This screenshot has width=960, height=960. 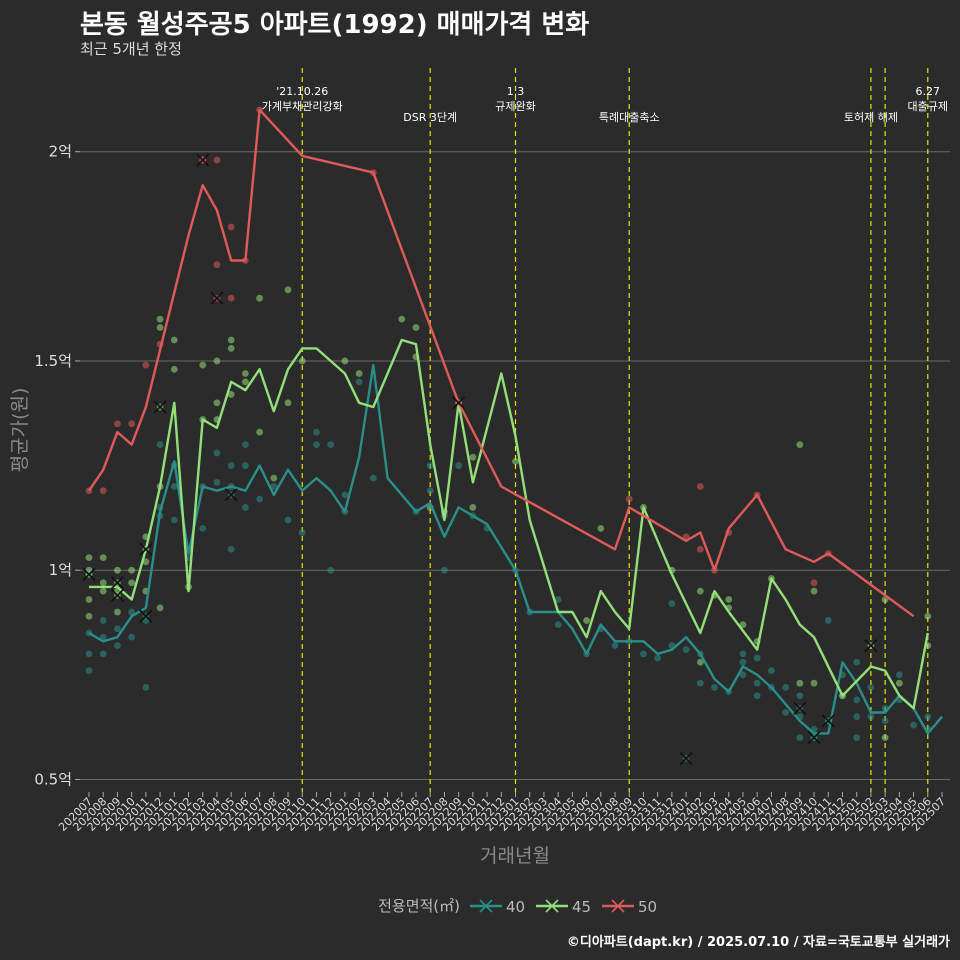 I want to click on event-label: 6.27 대출규제, so click(x=928, y=99).